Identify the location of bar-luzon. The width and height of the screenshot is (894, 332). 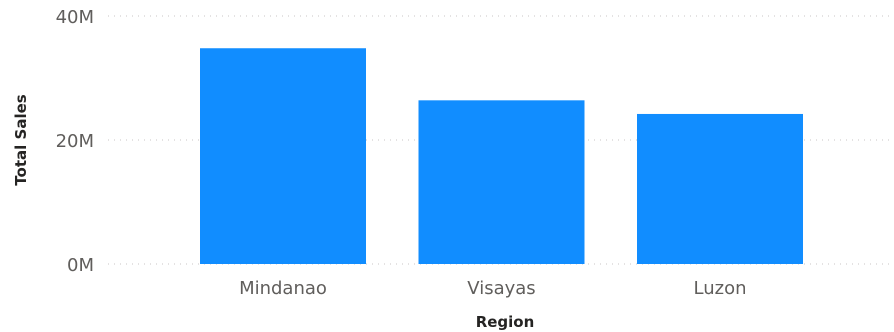
(720, 189).